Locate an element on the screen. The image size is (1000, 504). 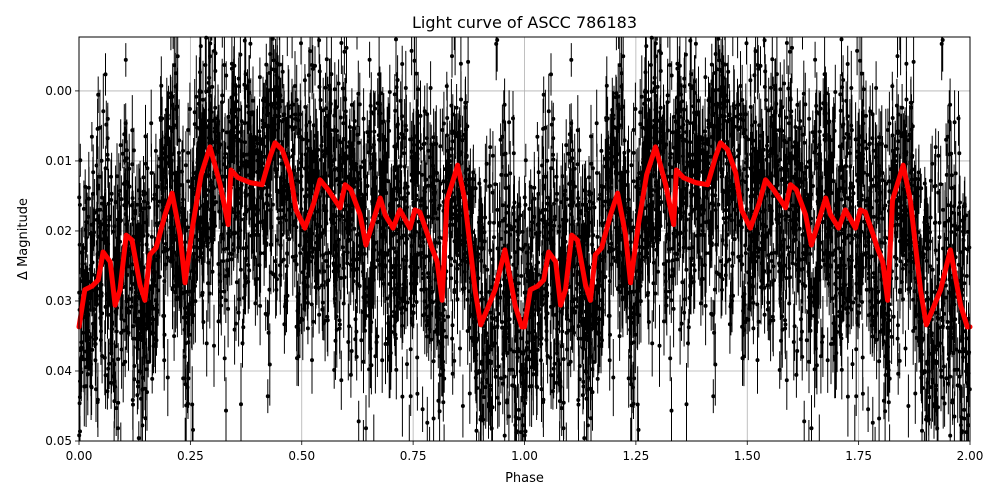
x-axis-label: Phase is located at coordinates (524, 478).